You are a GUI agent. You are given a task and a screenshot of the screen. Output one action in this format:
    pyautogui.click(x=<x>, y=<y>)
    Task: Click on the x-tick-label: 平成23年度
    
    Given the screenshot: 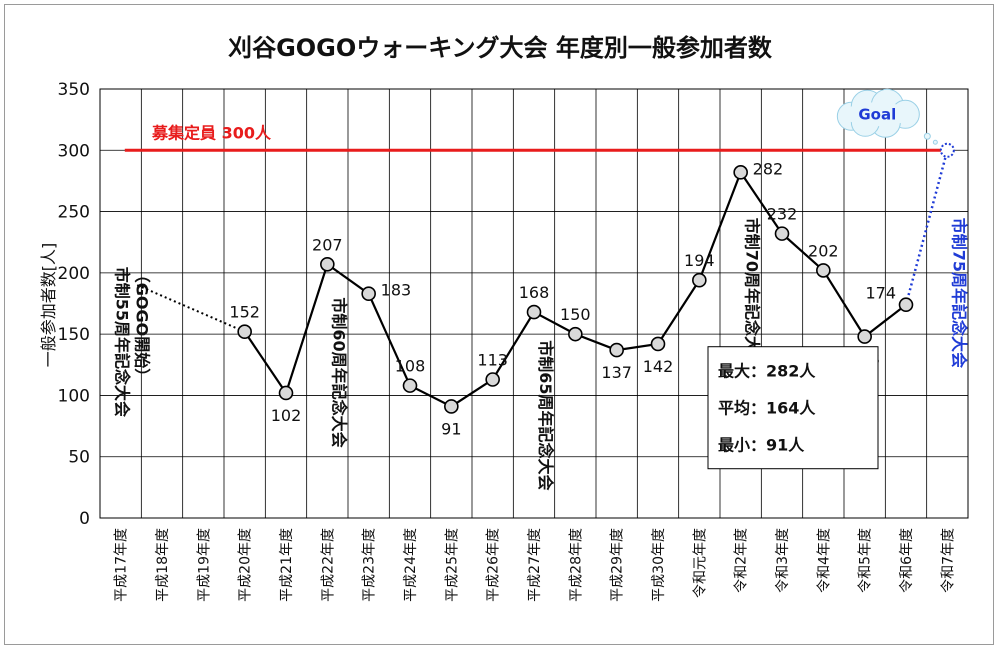 What is the action you would take?
    pyautogui.click(x=370, y=565)
    